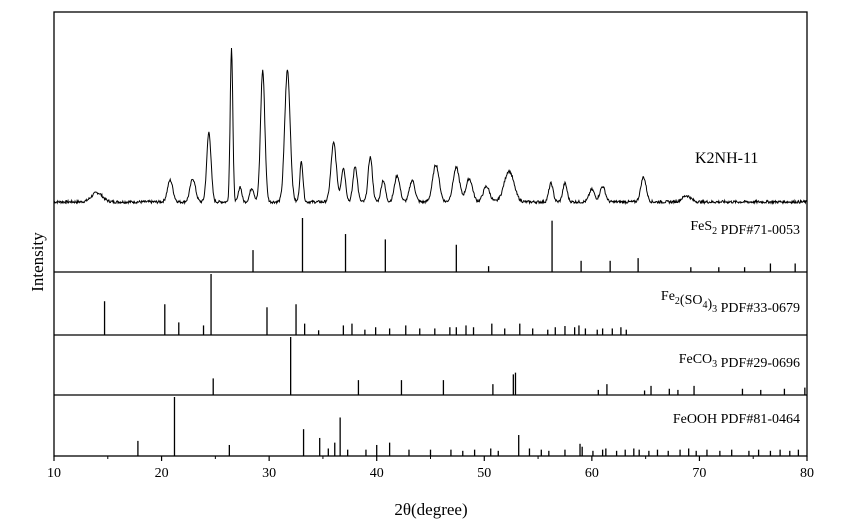 The image size is (860, 521). Describe the element at coordinates (526, 245) in the screenshot. I see `reference-panel-1: FeS2 PDF#71-0053` at that location.